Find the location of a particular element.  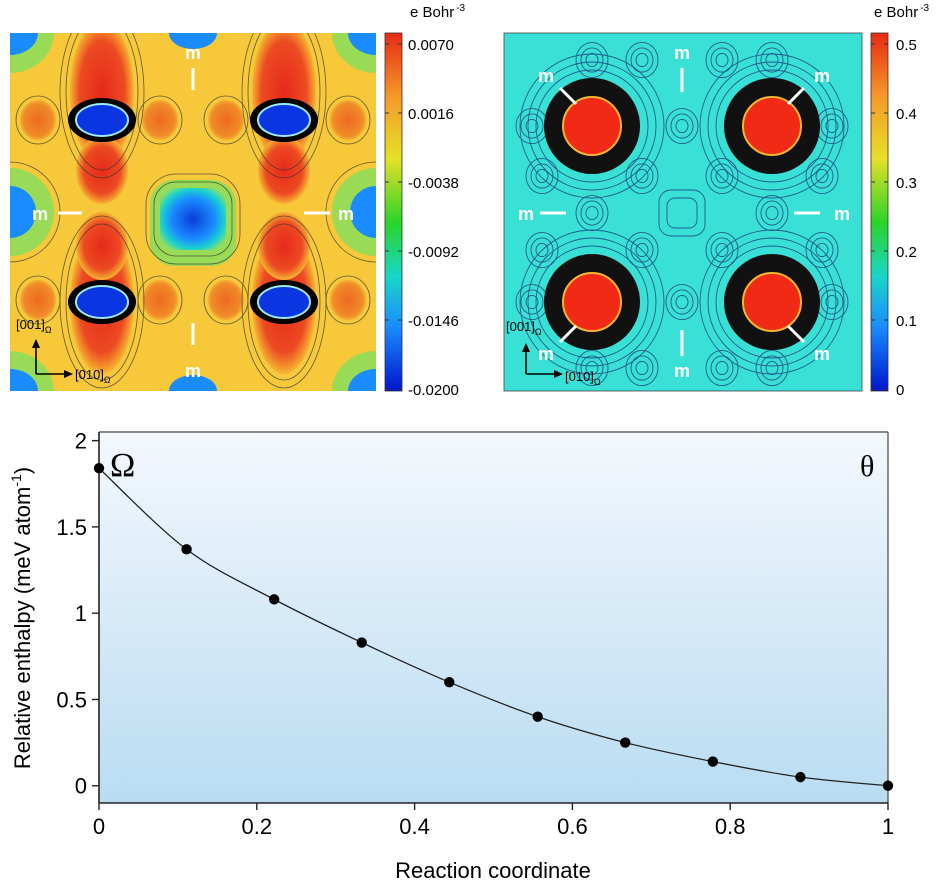

map-right-colorbar-unit-exp: -3 is located at coordinates (924, 8).